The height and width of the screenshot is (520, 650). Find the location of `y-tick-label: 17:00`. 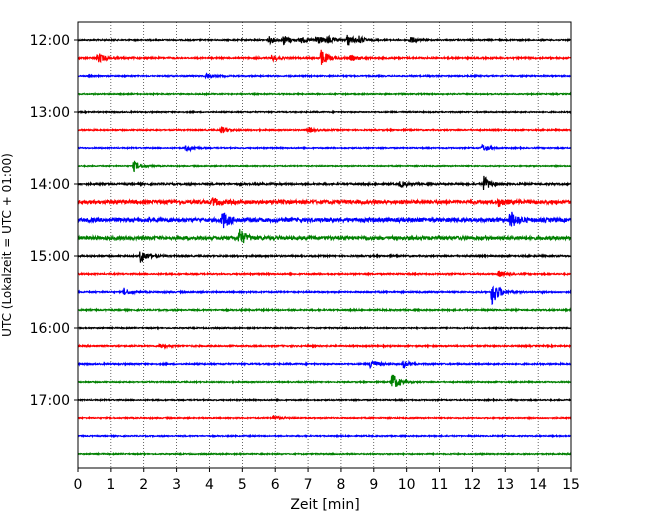

y-tick-label: 17:00 is located at coordinates (50, 401).